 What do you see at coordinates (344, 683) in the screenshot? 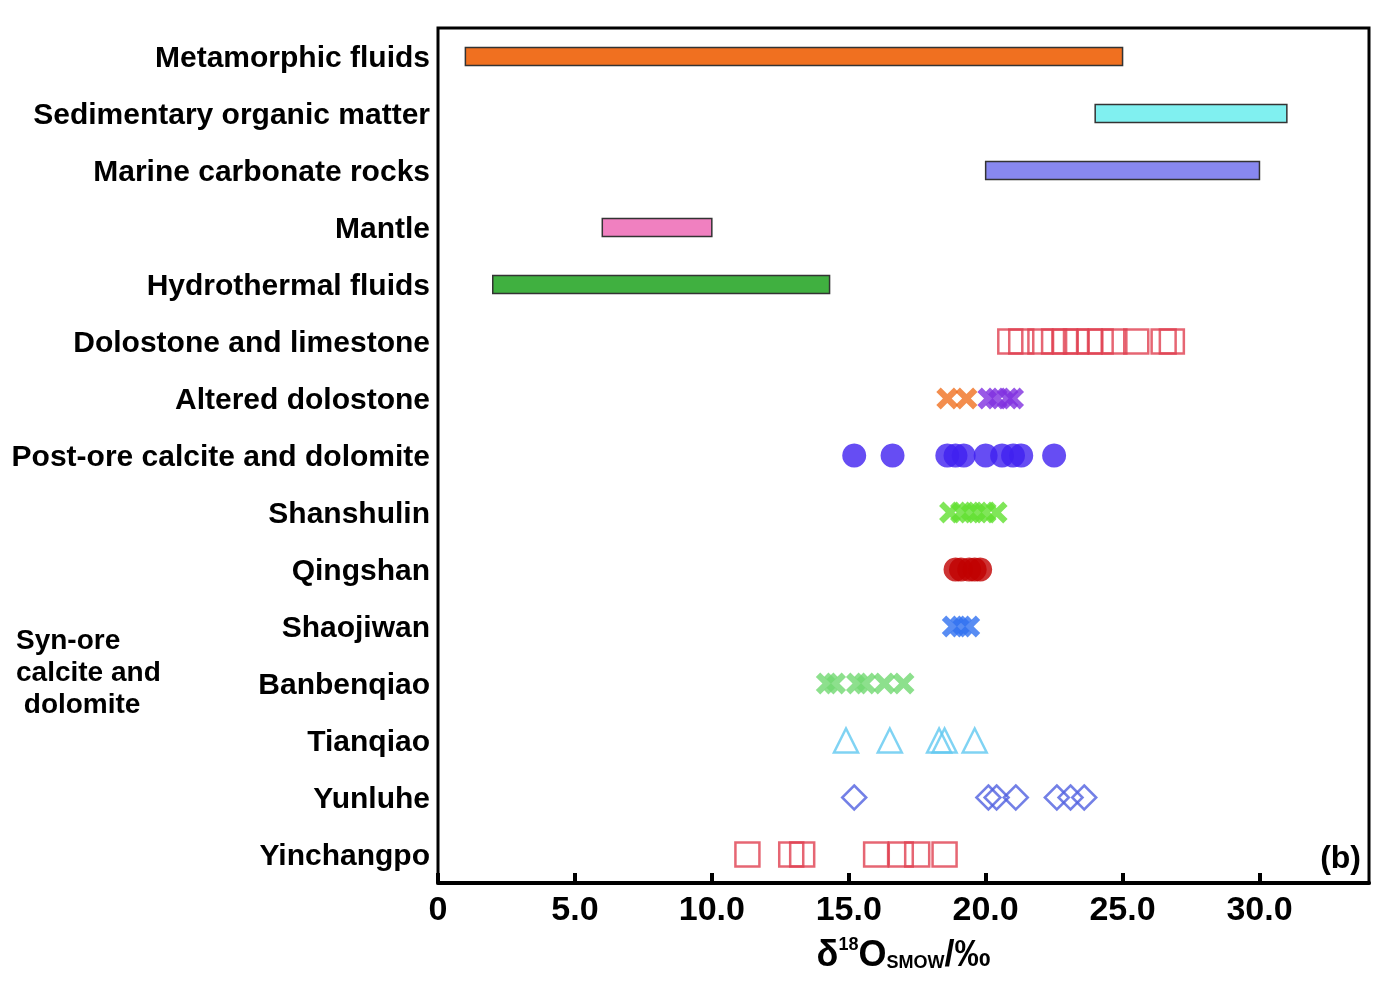
I see `y-tick-label: Banbenqiao` at bounding box center [344, 683].